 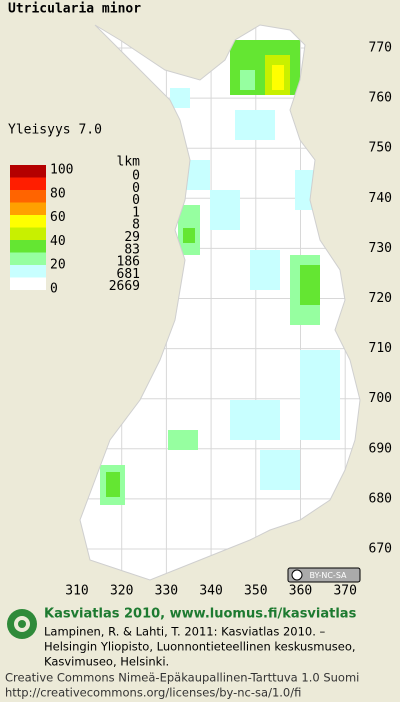 What do you see at coordinates (58, 265) in the screenshot?
I see `legend-label: 20` at bounding box center [58, 265].